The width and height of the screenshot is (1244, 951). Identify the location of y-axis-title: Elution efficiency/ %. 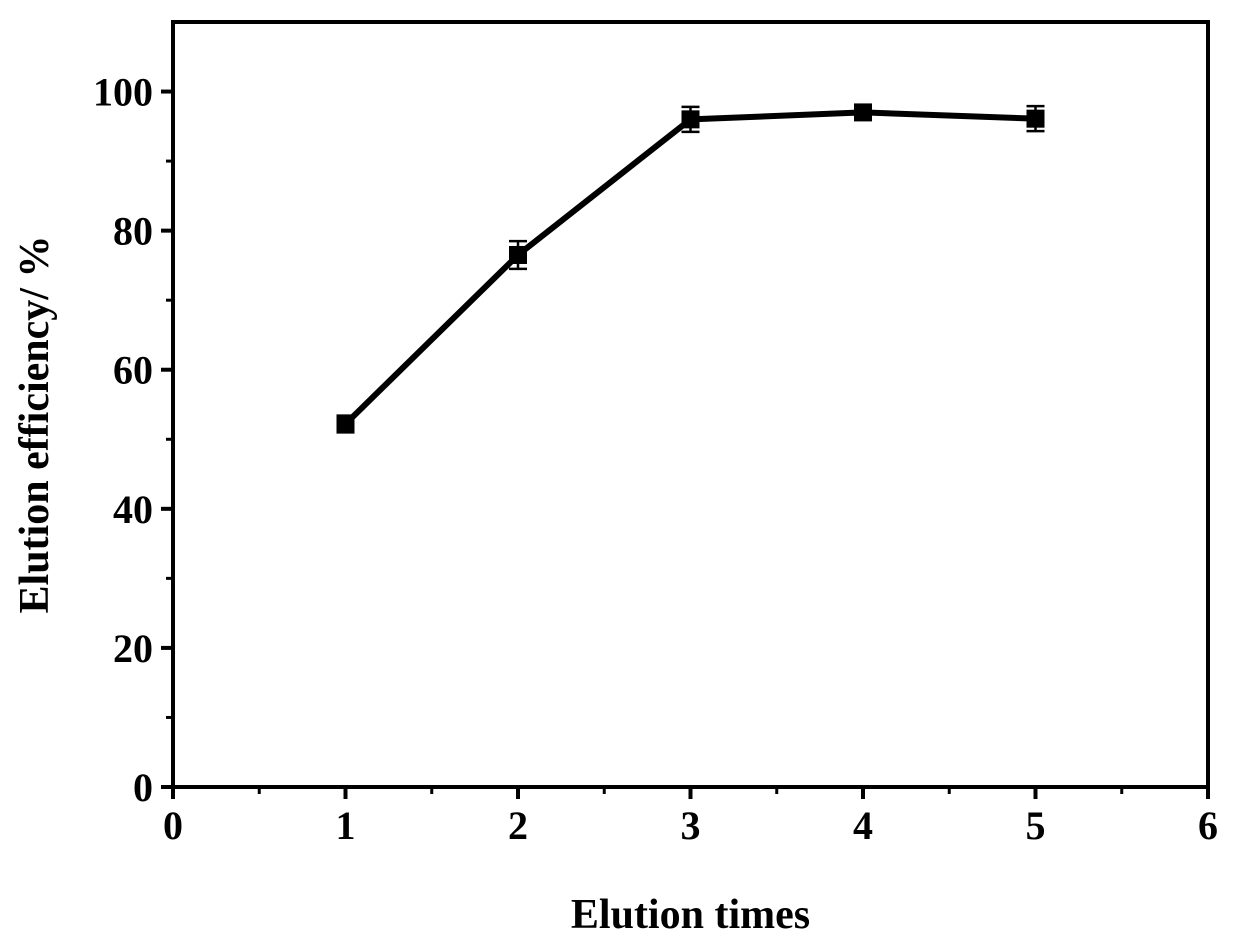
(35, 425).